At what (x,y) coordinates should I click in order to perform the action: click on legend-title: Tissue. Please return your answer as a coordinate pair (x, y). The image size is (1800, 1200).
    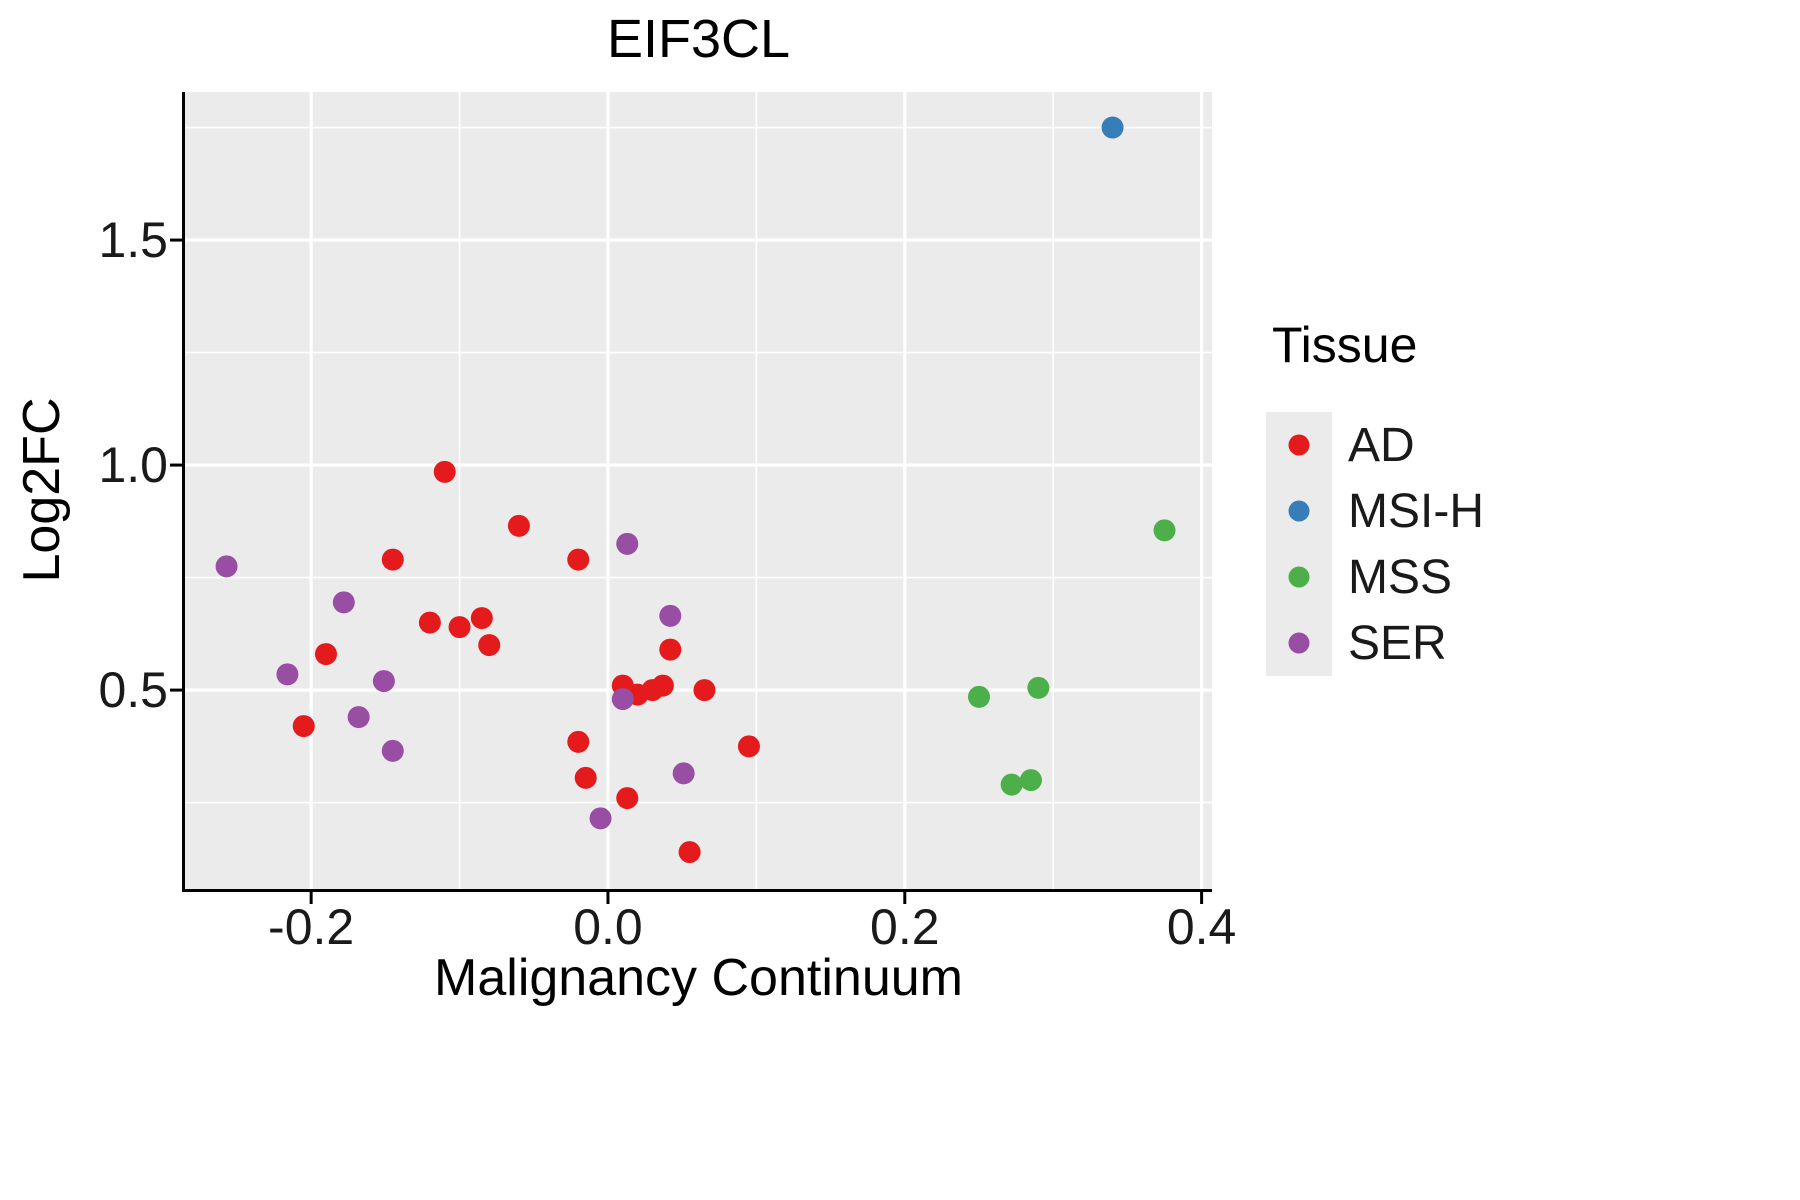
    Looking at the image, I should click on (1345, 345).